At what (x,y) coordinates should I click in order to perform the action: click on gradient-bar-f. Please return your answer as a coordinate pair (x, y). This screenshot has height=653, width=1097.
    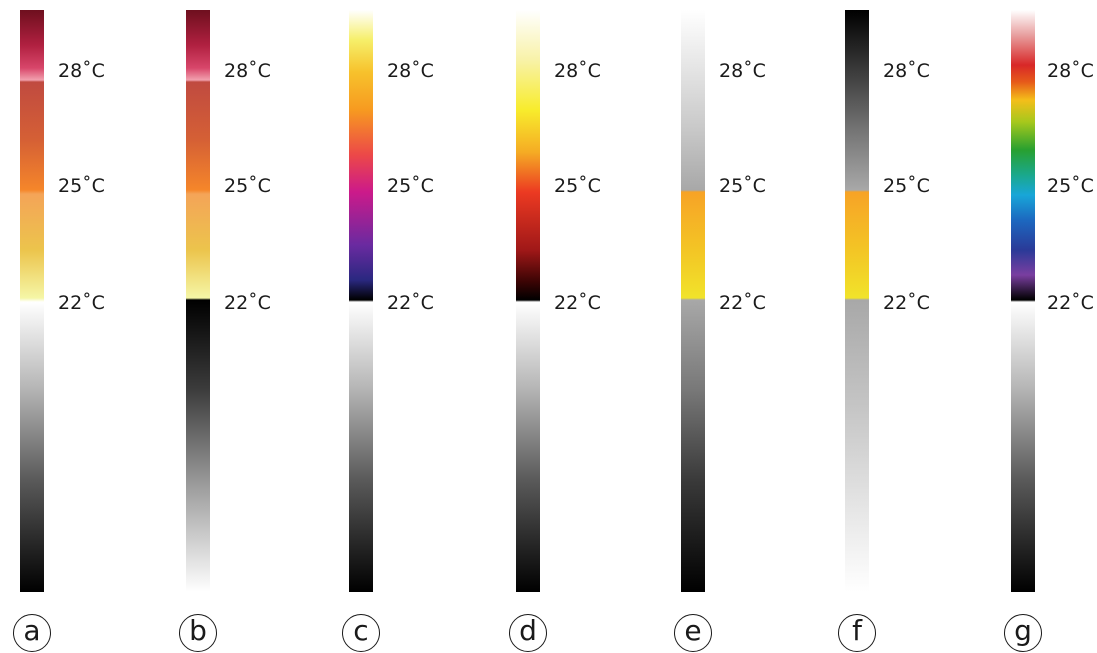
    Looking at the image, I should click on (857, 301).